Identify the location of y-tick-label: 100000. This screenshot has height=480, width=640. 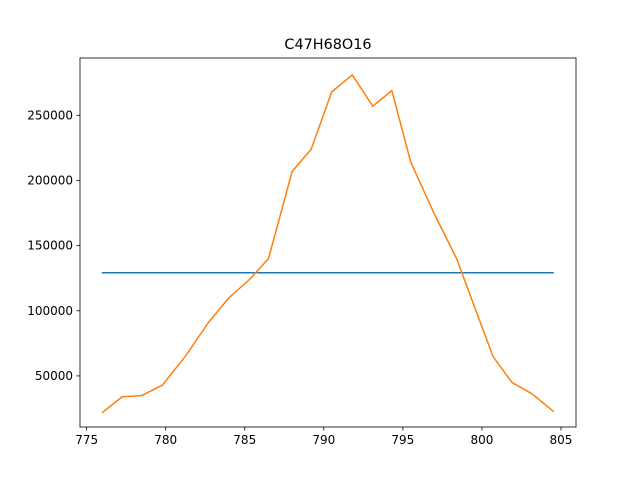
(50, 311).